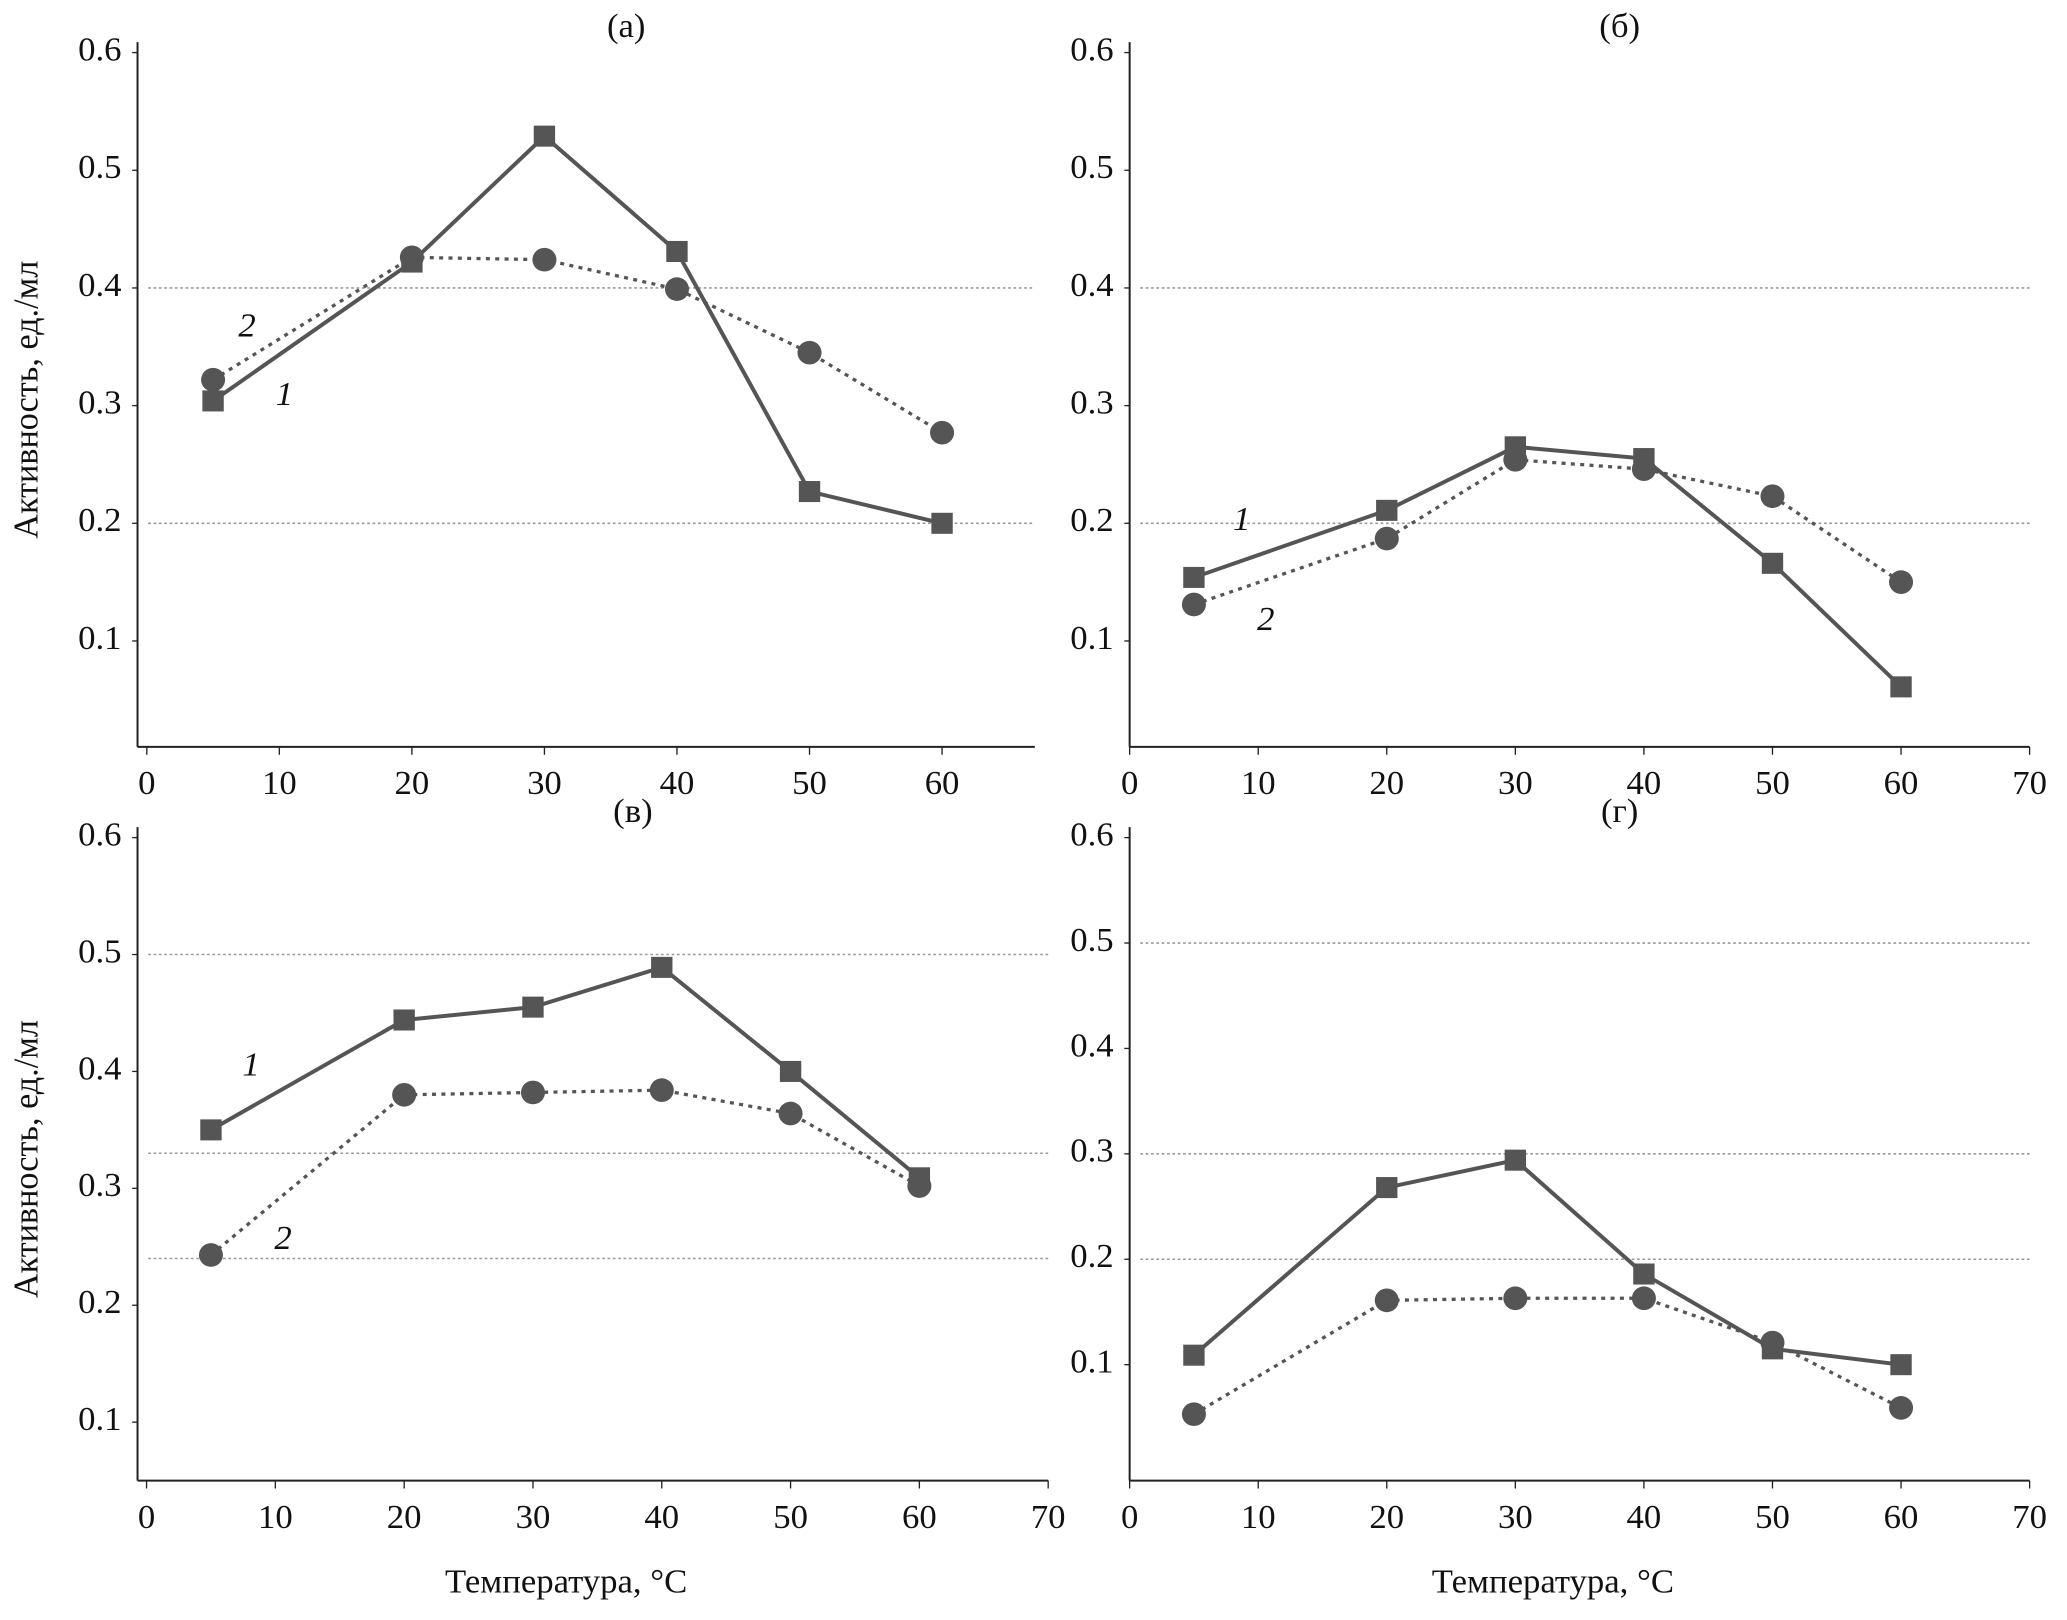 Image resolution: width=2067 pixels, height=1620 pixels. What do you see at coordinates (1553, 1582) in the screenshot?
I see `x-axis-label: Температура, °C` at bounding box center [1553, 1582].